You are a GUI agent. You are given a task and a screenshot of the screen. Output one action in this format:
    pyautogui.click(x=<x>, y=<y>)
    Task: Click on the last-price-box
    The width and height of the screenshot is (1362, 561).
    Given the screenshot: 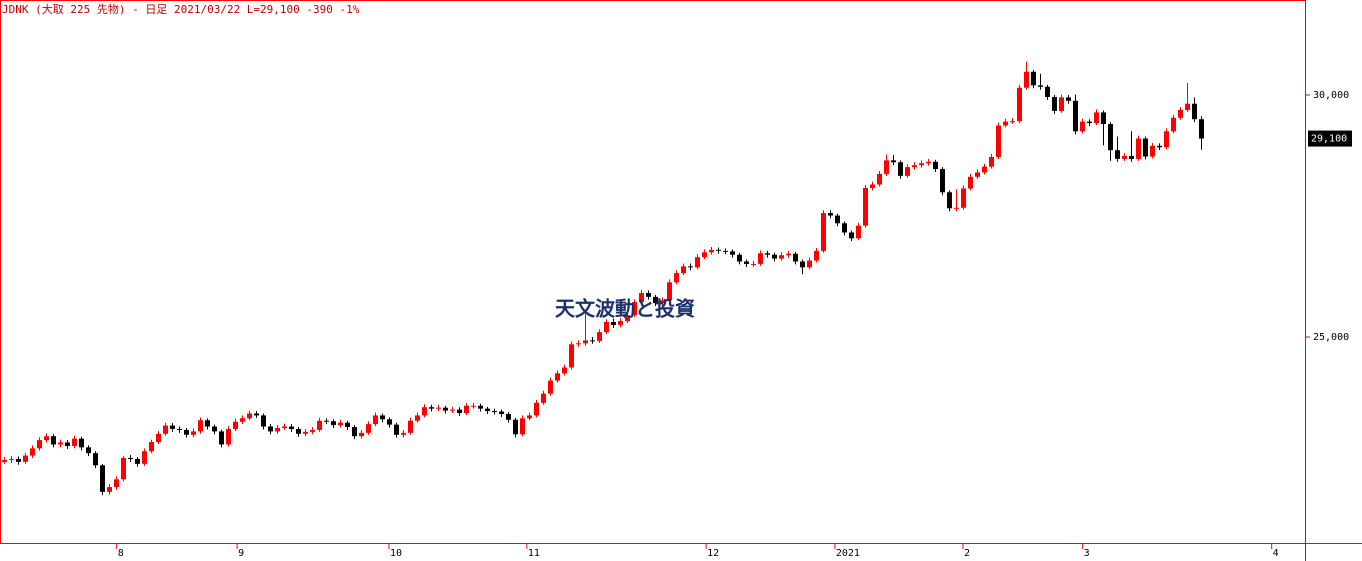 What is the action you would take?
    pyautogui.click(x=1330, y=138)
    